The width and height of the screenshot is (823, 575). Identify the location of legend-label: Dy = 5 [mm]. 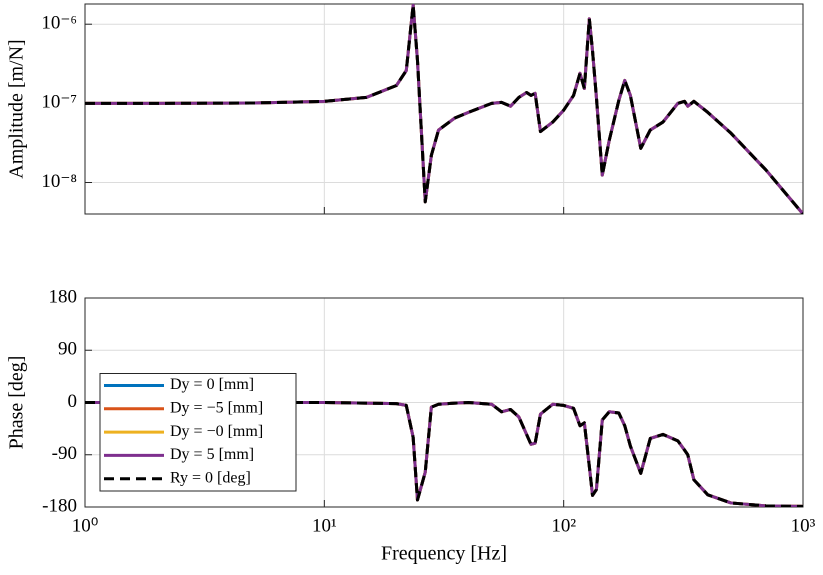
(212, 454).